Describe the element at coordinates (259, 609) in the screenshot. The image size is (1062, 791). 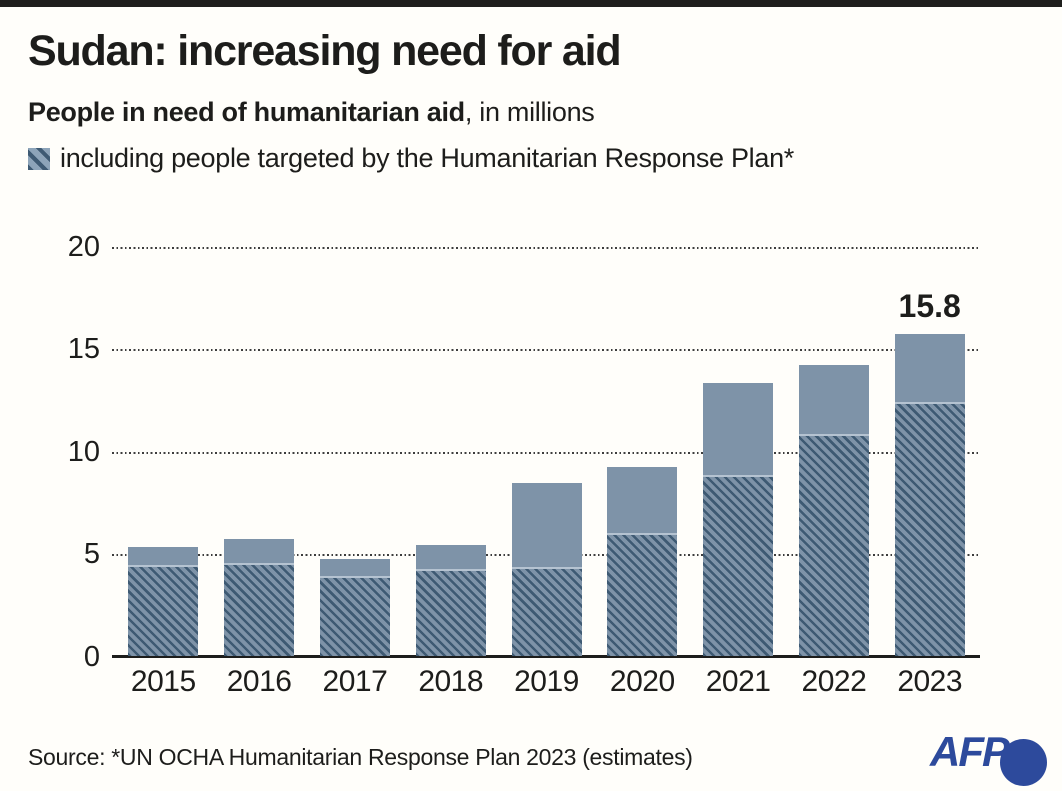
I see `bar-2016-targeted` at that location.